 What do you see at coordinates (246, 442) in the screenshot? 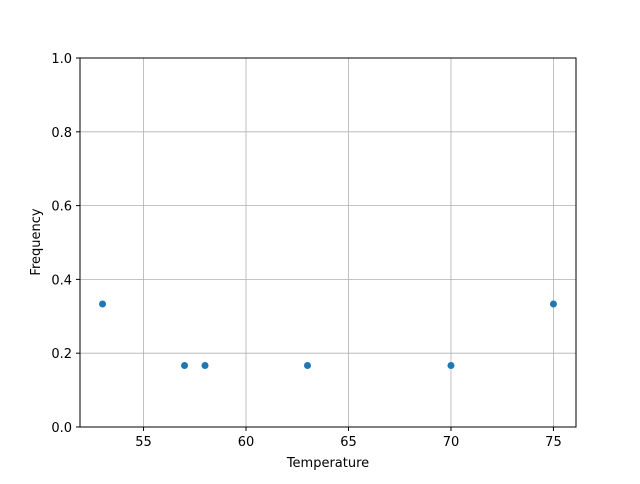
I see `x-tick-label: 60` at bounding box center [246, 442].